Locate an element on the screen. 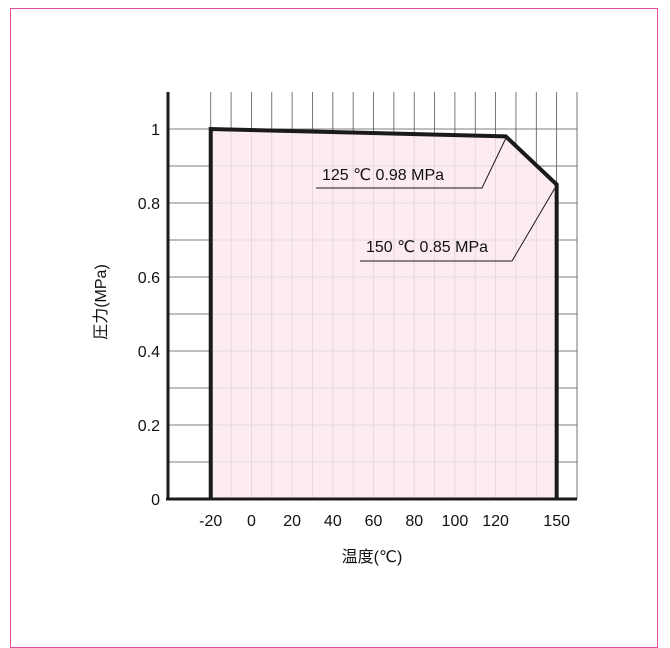  x-tick-label: 60 is located at coordinates (374, 521).